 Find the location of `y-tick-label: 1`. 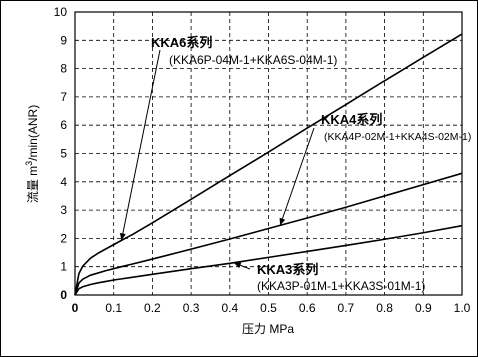

y-tick-label: 1 is located at coordinates (63, 267).